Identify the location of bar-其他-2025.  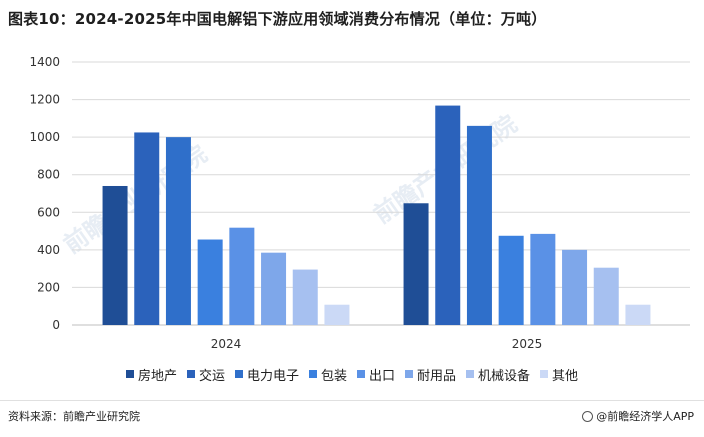
(638, 314).